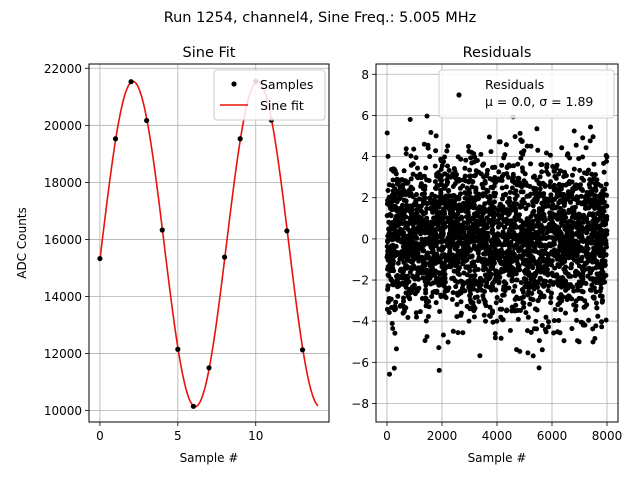 Image resolution: width=640 pixels, height=480 pixels. Describe the element at coordinates (100, 436) in the screenshot. I see `x-tick-label: 0` at that location.